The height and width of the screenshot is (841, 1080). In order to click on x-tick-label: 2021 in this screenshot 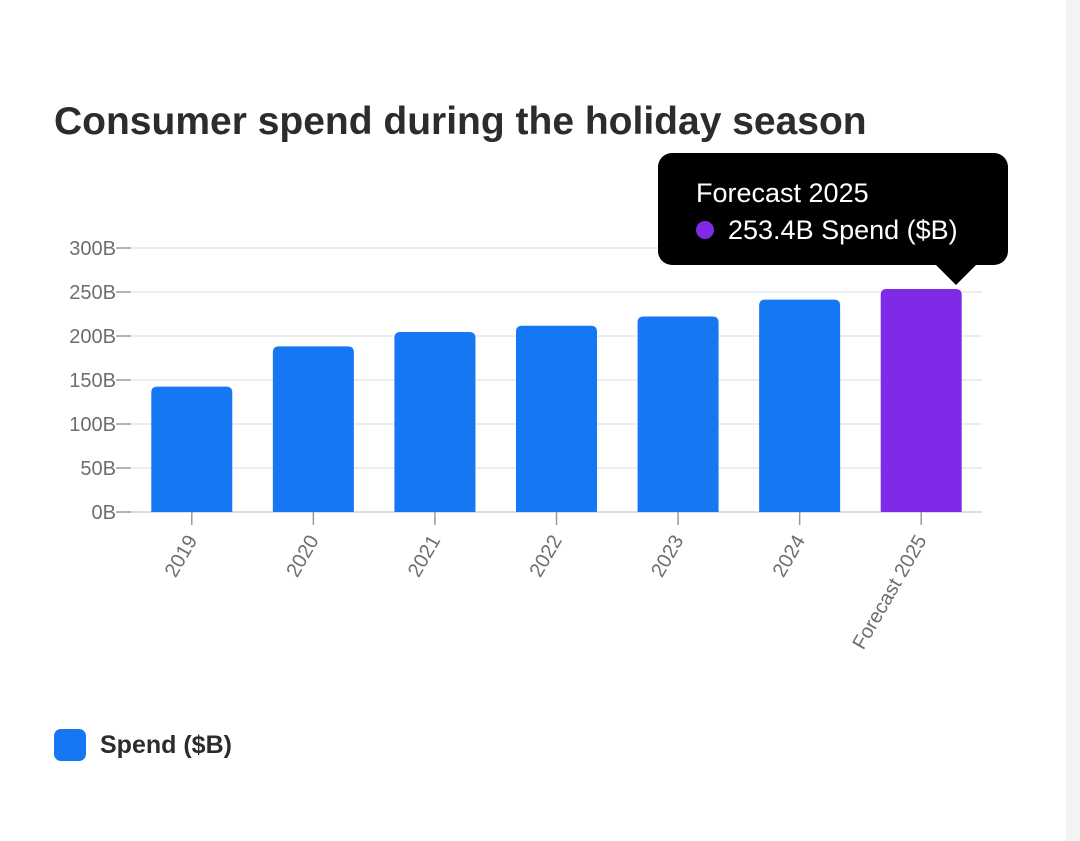, I will do `click(424, 557)`.